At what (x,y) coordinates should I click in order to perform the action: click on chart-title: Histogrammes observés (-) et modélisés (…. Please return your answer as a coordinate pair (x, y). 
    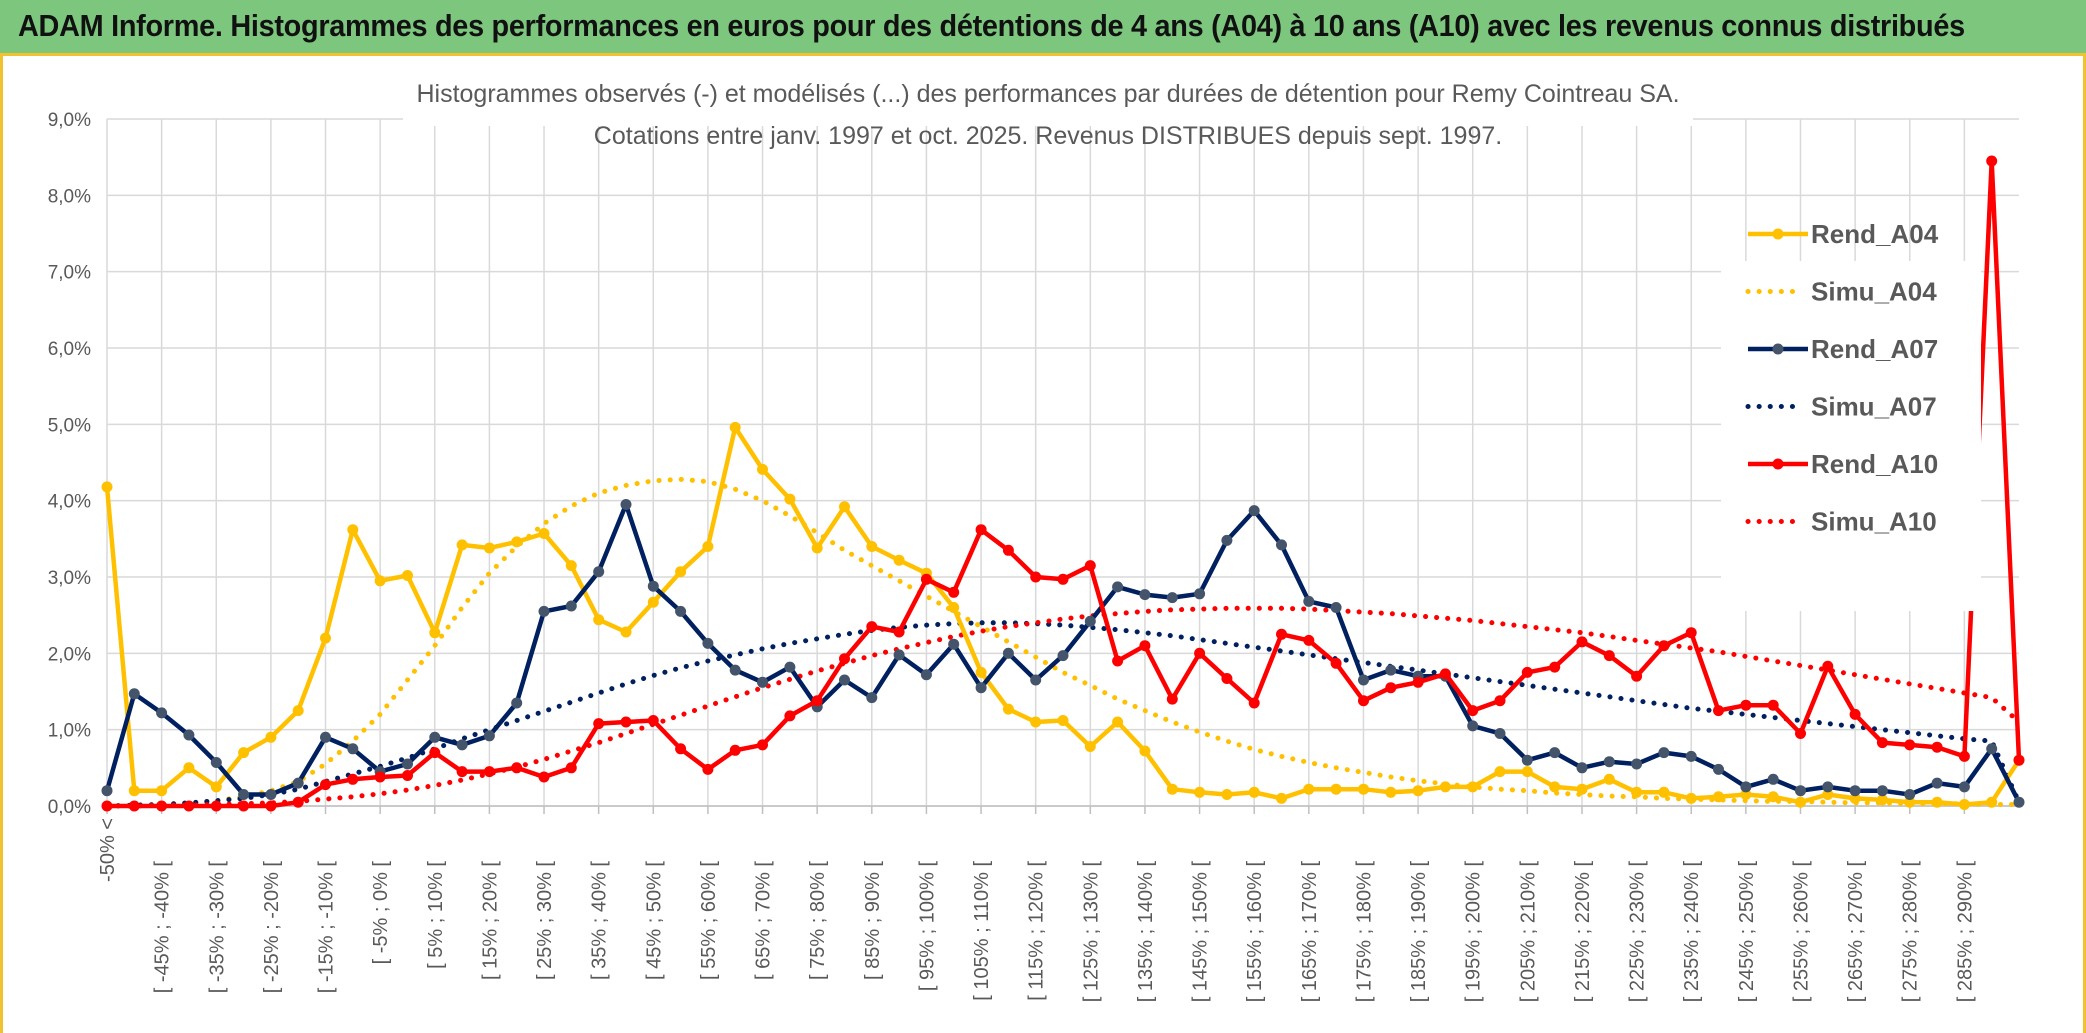
    Looking at the image, I should click on (1047, 94).